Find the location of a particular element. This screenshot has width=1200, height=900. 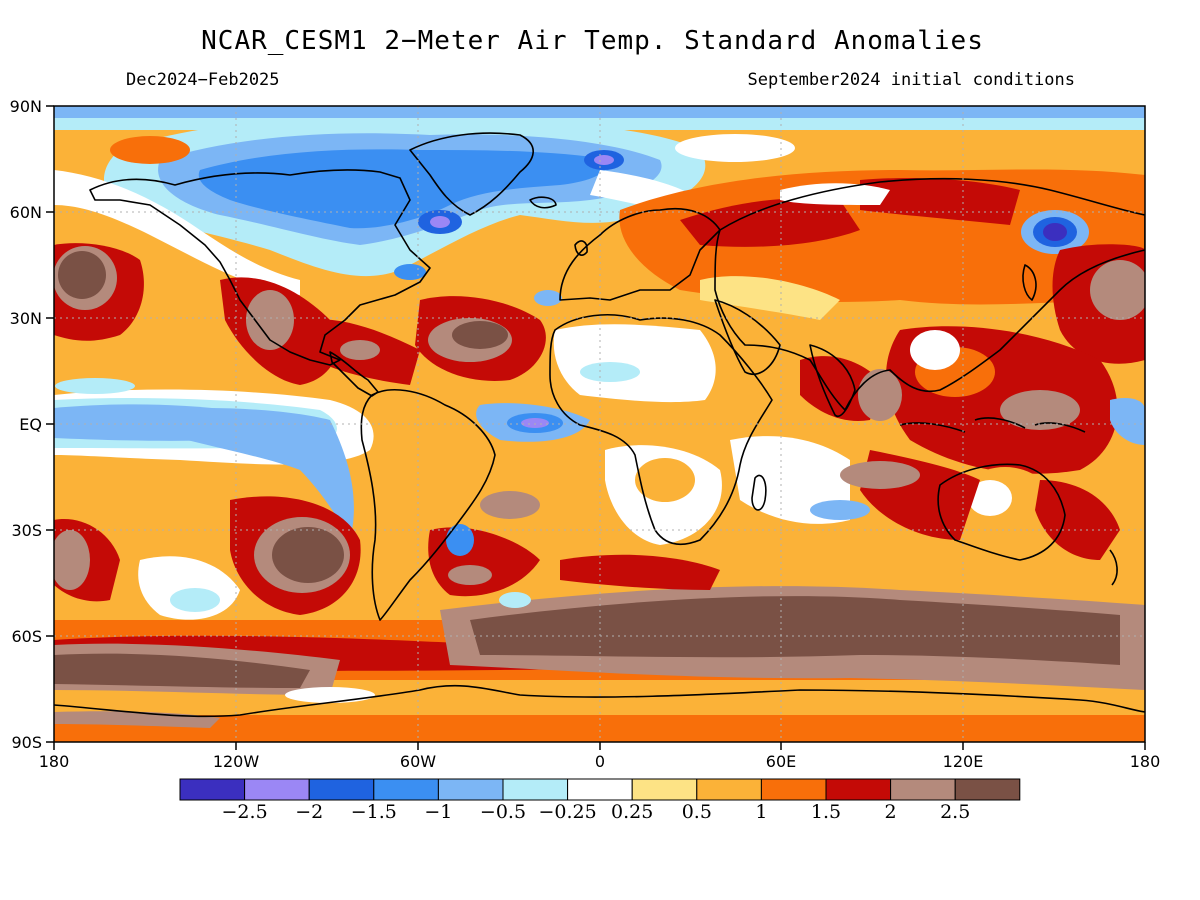

colorbar-label: 2.5 is located at coordinates (955, 812).